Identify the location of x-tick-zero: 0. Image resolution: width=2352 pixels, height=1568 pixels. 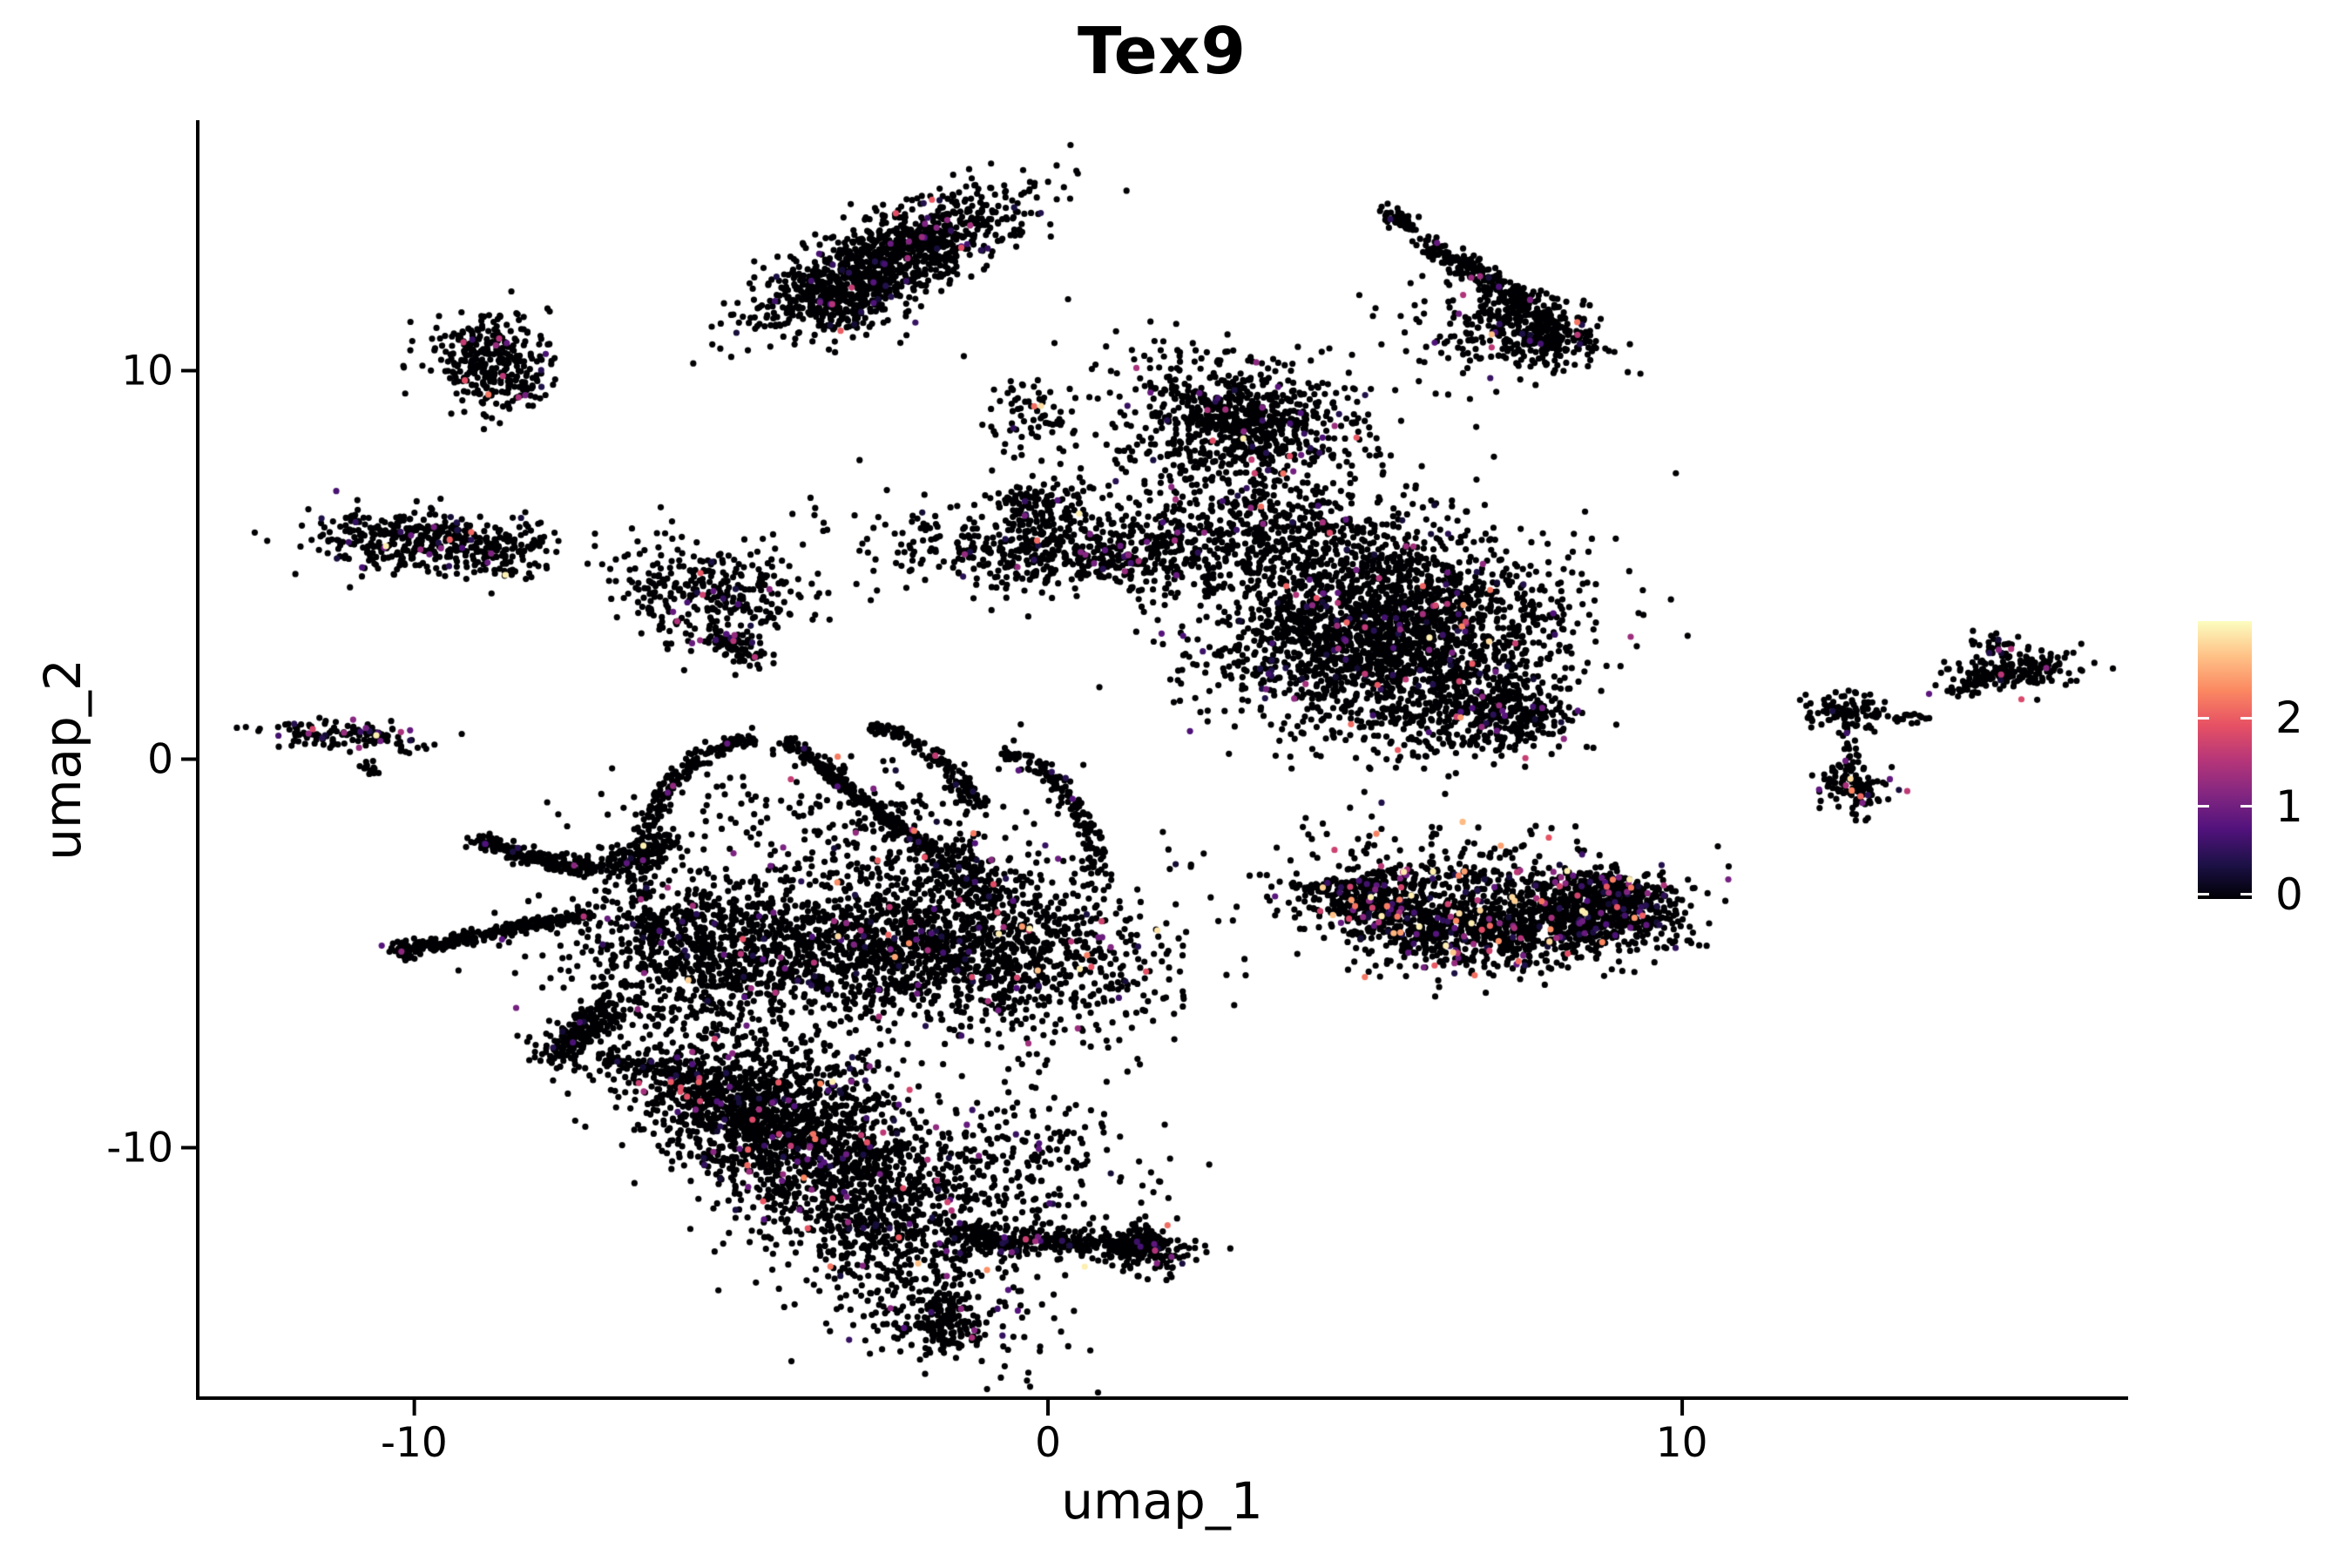
(1048, 1431).